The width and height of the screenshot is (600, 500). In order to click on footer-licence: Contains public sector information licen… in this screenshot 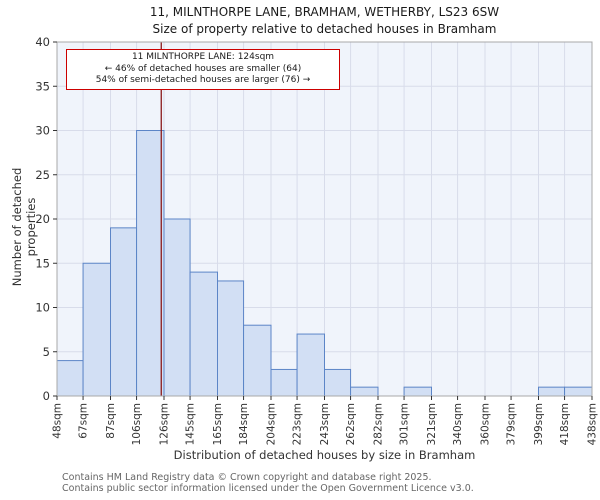, I will do `click(268, 488)`.